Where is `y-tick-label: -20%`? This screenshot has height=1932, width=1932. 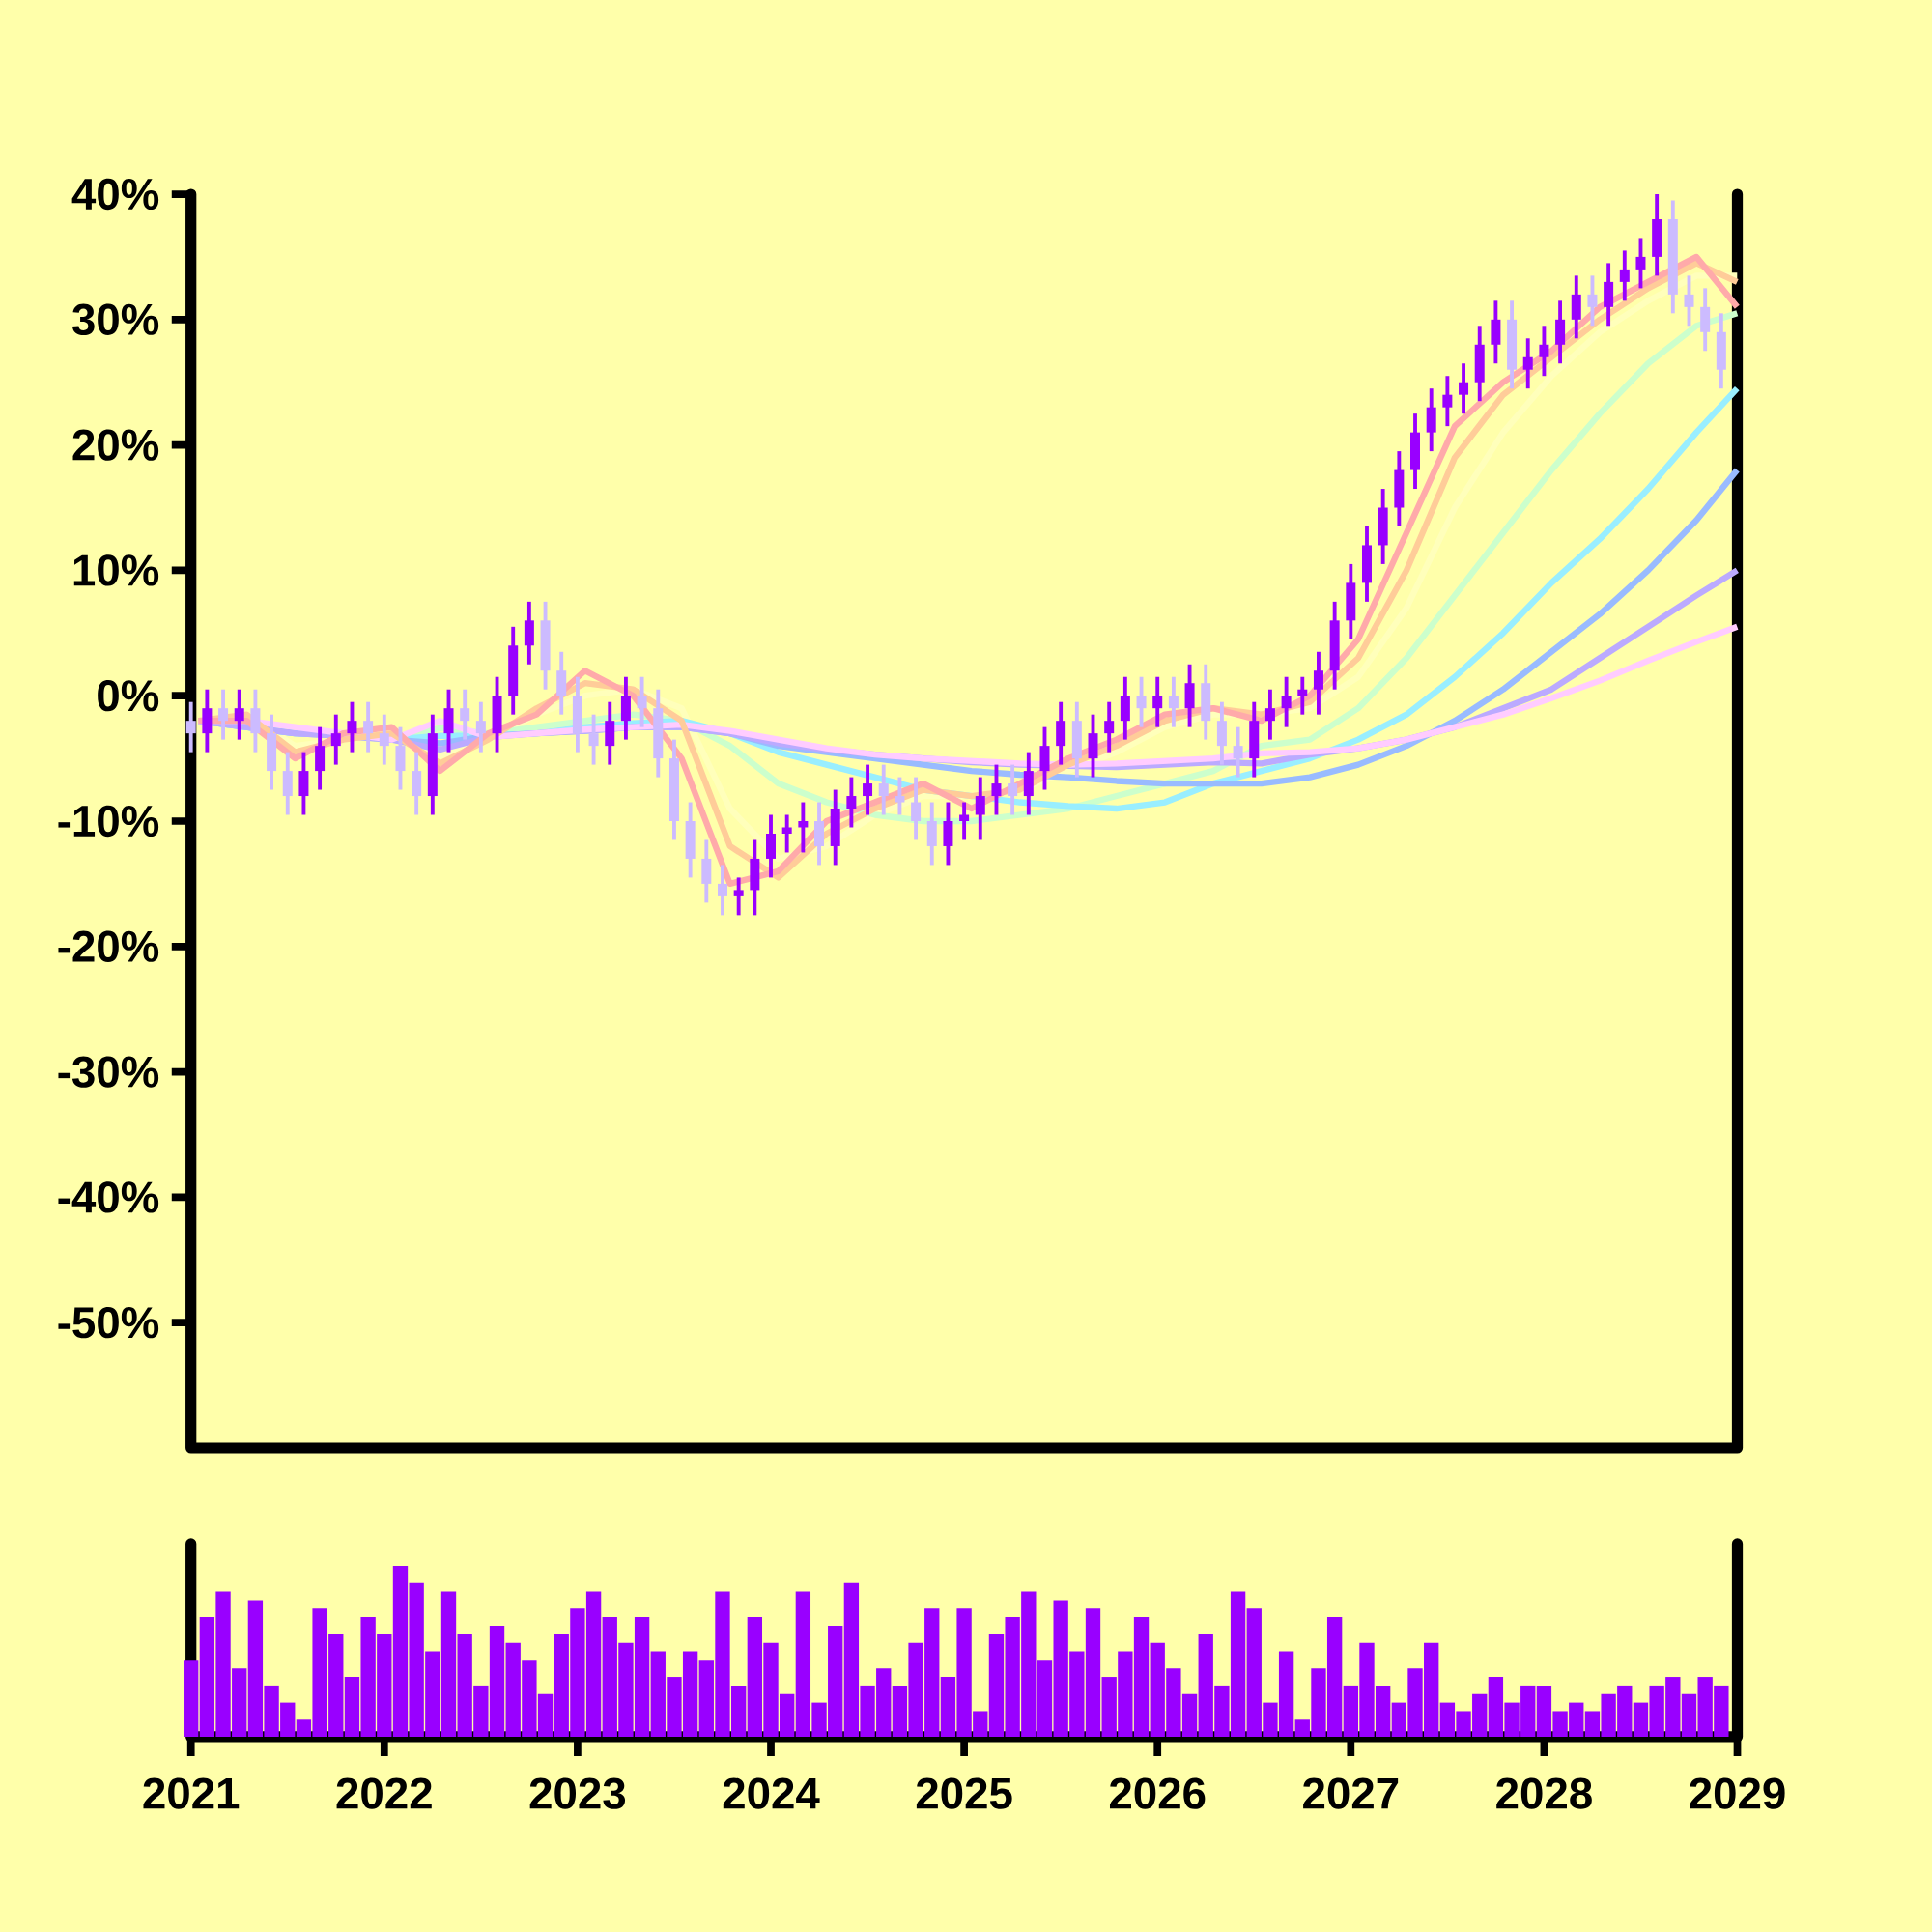 y-tick-label: -20% is located at coordinates (108, 946).